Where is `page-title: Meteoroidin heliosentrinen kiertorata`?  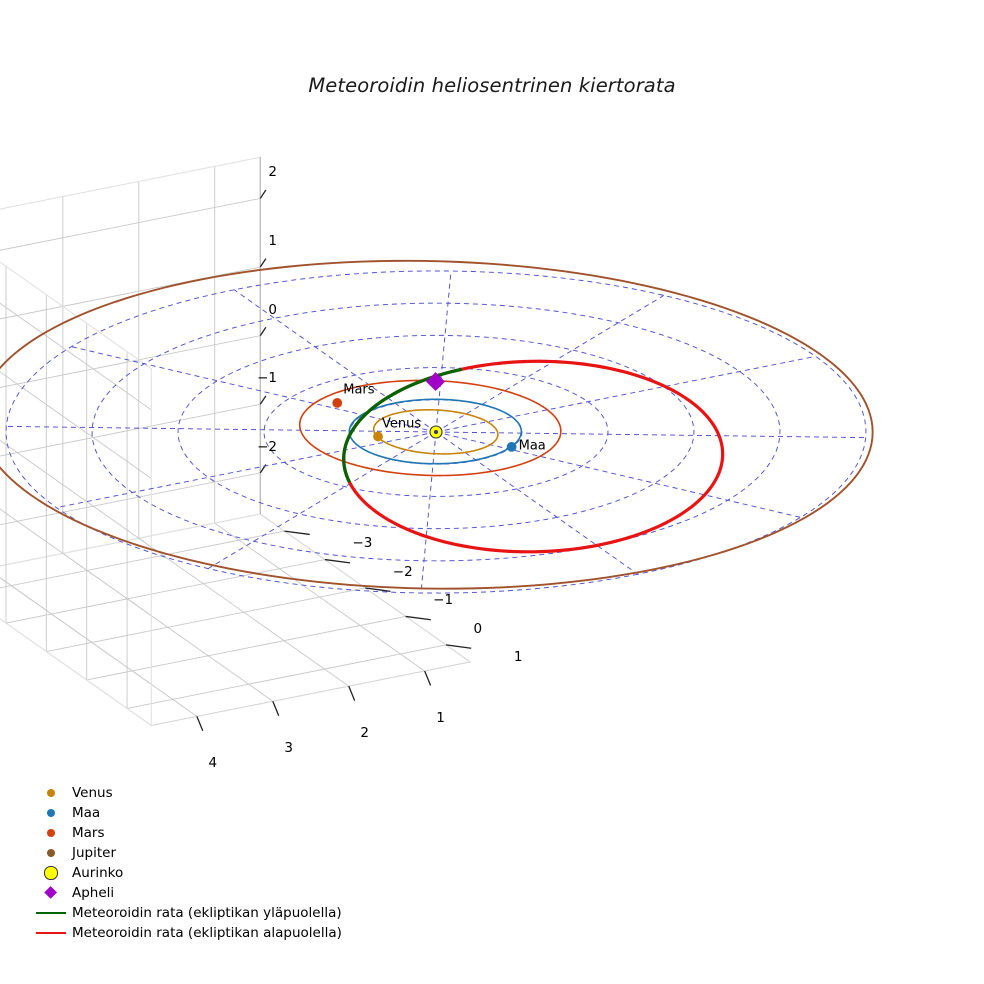
page-title: Meteoroidin heliosentrinen kiertorata is located at coordinates (492, 85).